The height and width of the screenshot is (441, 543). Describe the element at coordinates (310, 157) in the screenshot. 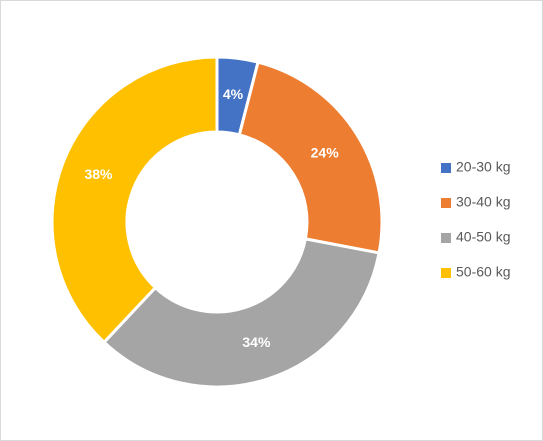

I see `donut-slice` at that location.